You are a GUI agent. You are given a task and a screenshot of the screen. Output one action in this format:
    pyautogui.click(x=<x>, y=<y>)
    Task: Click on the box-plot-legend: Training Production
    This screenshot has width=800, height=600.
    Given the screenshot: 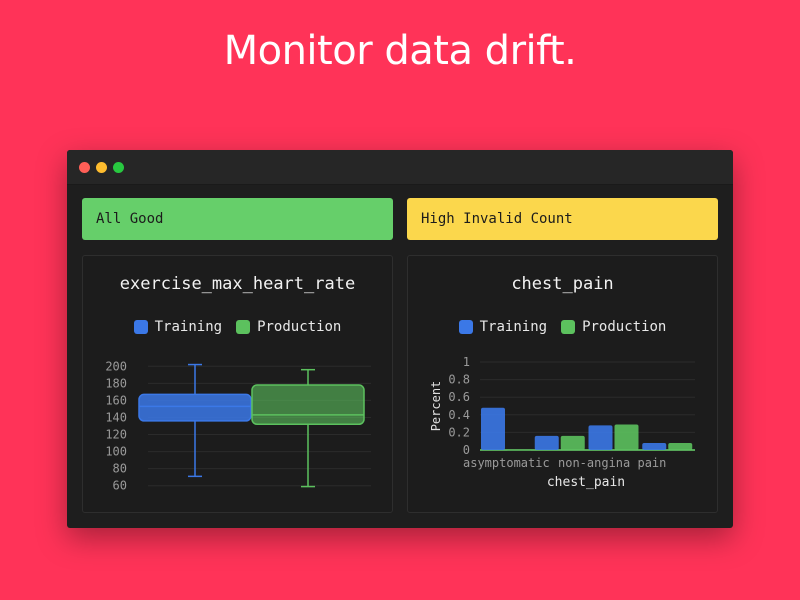 What is the action you would take?
    pyautogui.click(x=237, y=327)
    